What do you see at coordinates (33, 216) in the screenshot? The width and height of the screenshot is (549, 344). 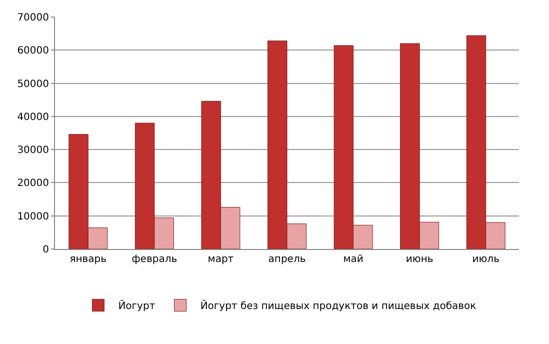 I see `y-tick-label: 10000` at bounding box center [33, 216].